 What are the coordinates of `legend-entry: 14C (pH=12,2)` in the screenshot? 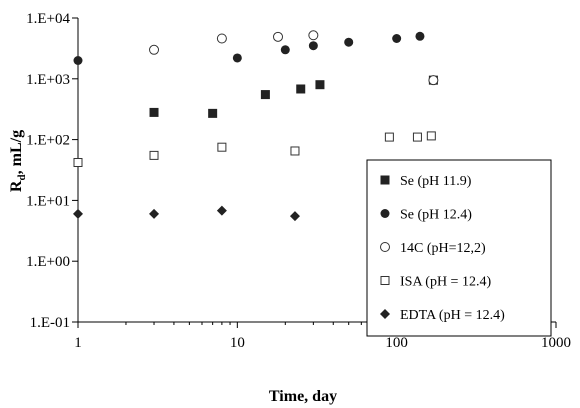 It's located at (433, 248).